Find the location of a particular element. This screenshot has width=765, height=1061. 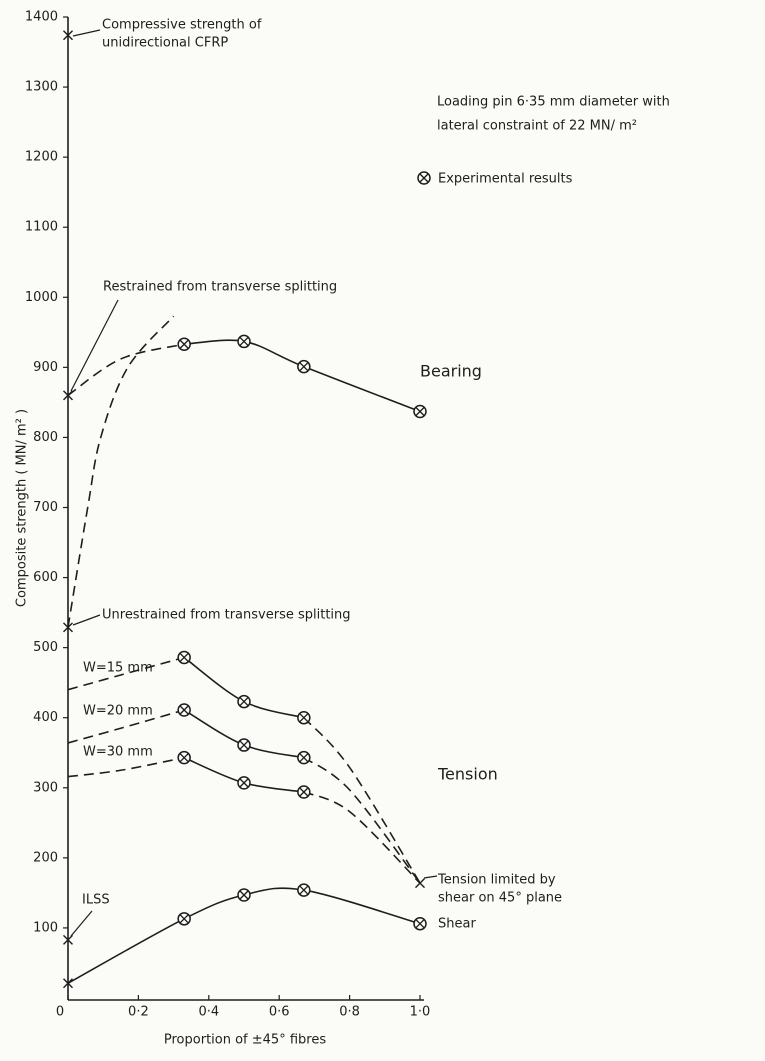

x-tick-label: 1·0 is located at coordinates (420, 1012).